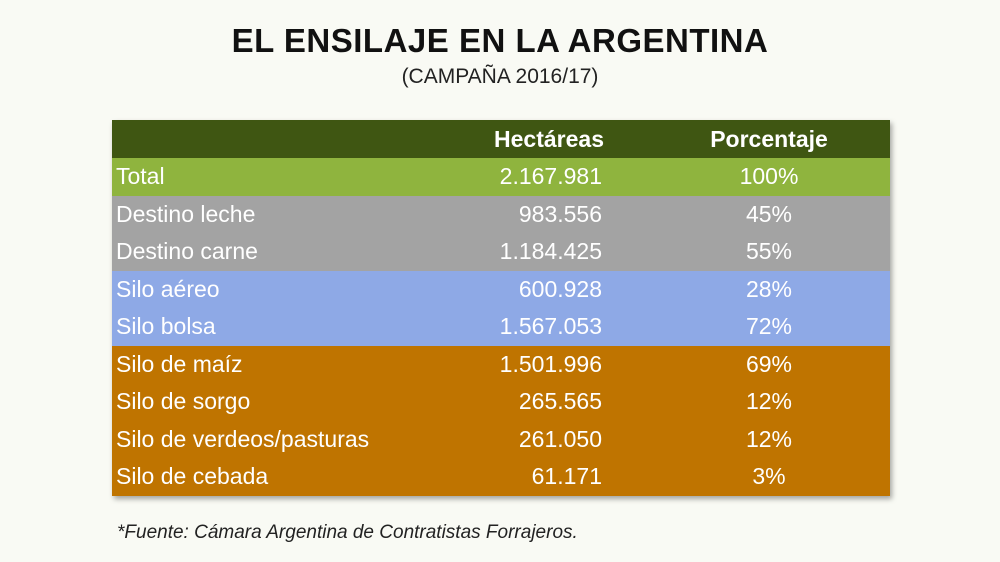 The image size is (1000, 562). What do you see at coordinates (560, 401) in the screenshot?
I see `row-hectareas: 265.565` at bounding box center [560, 401].